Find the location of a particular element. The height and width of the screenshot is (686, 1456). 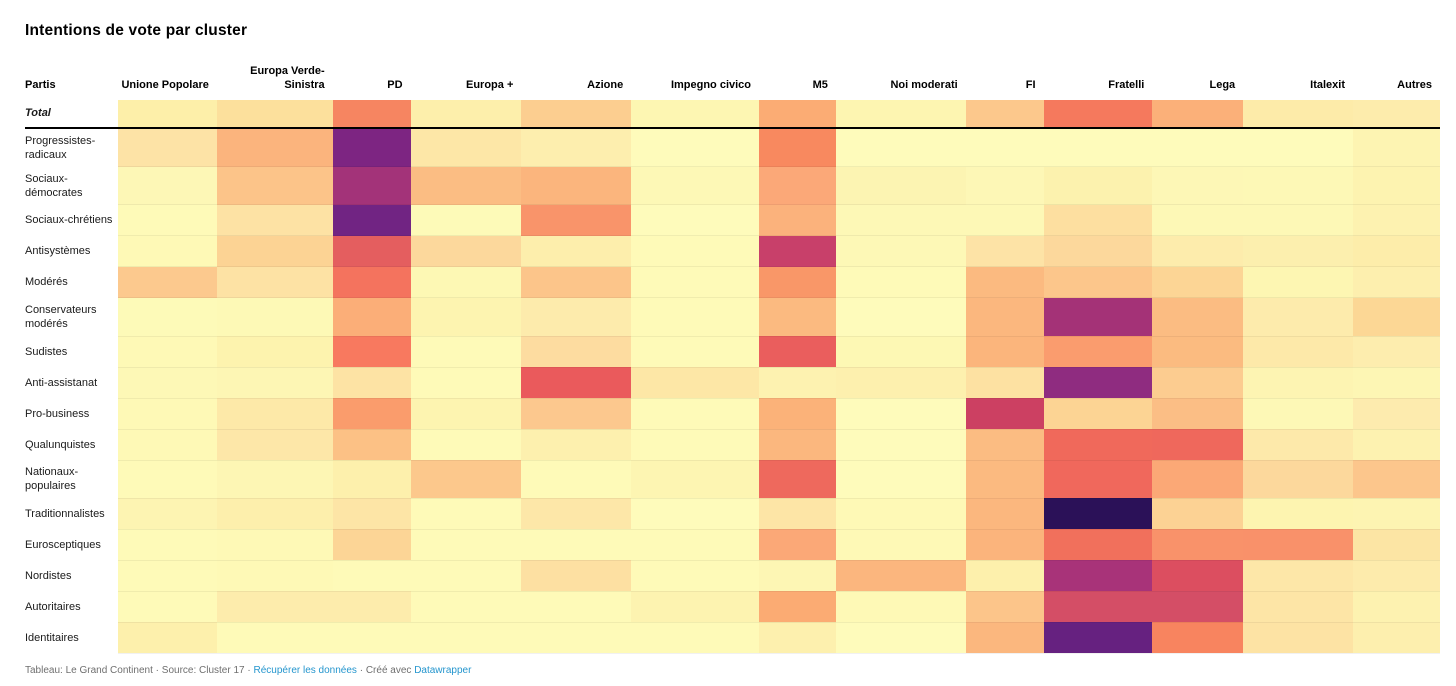

row-label: Total is located at coordinates (71, 113).